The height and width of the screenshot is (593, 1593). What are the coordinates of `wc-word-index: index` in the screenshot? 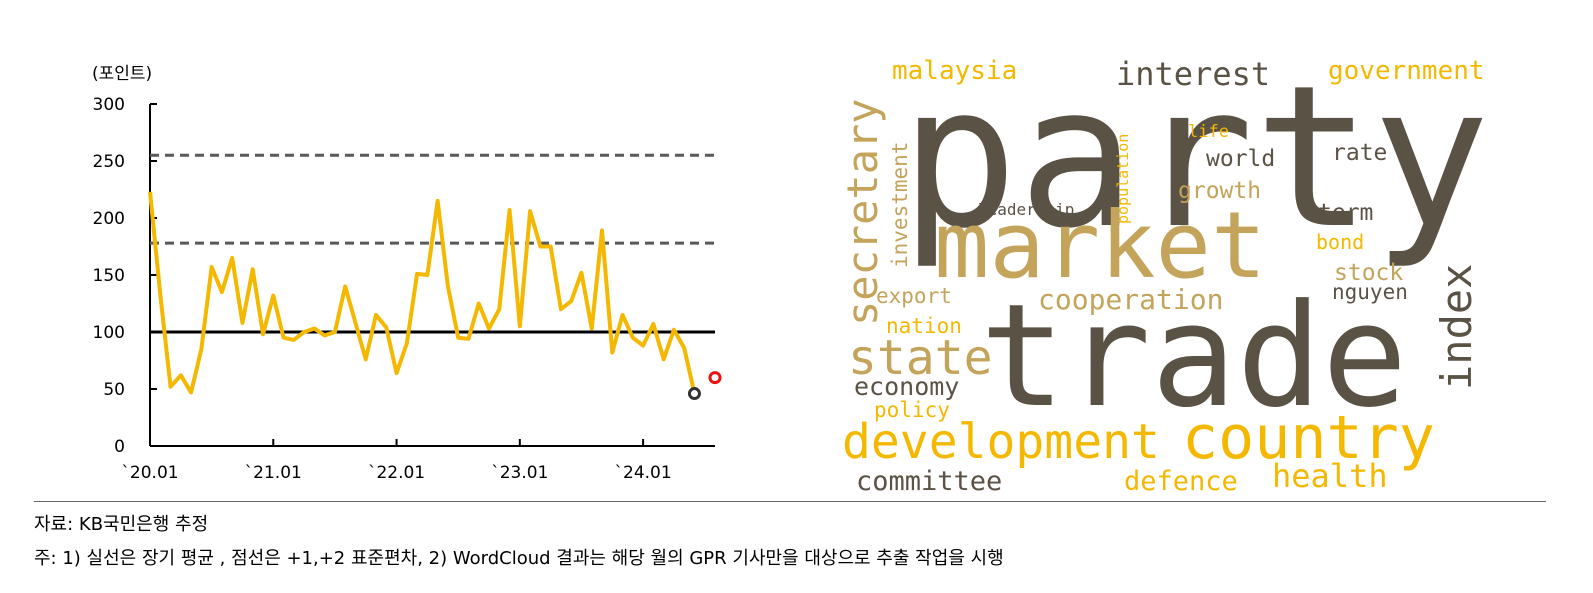 It's located at (1456, 326).